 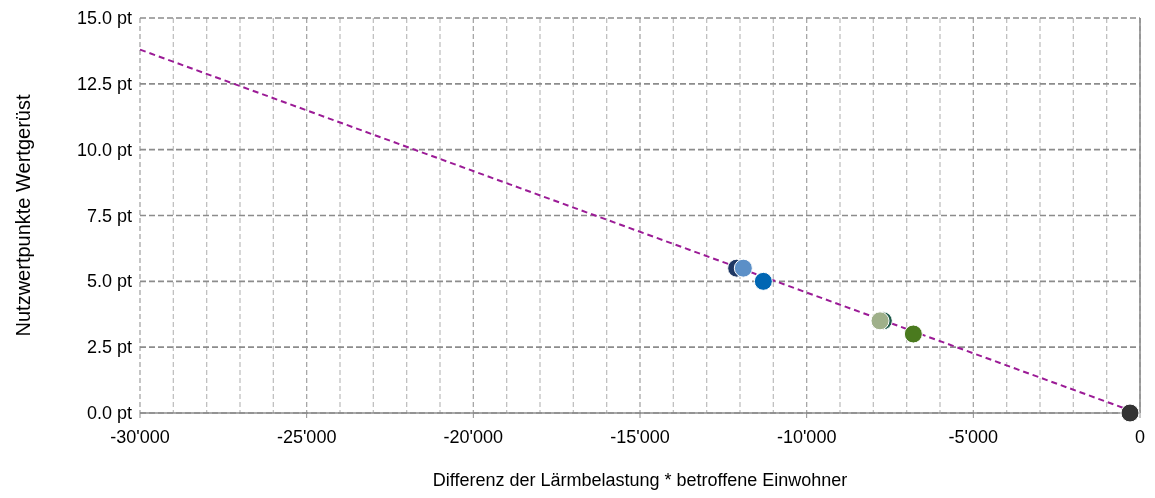 What do you see at coordinates (23, 215) in the screenshot?
I see `y-axis-title: Nutzwertpunkte Wertgerüst` at bounding box center [23, 215].